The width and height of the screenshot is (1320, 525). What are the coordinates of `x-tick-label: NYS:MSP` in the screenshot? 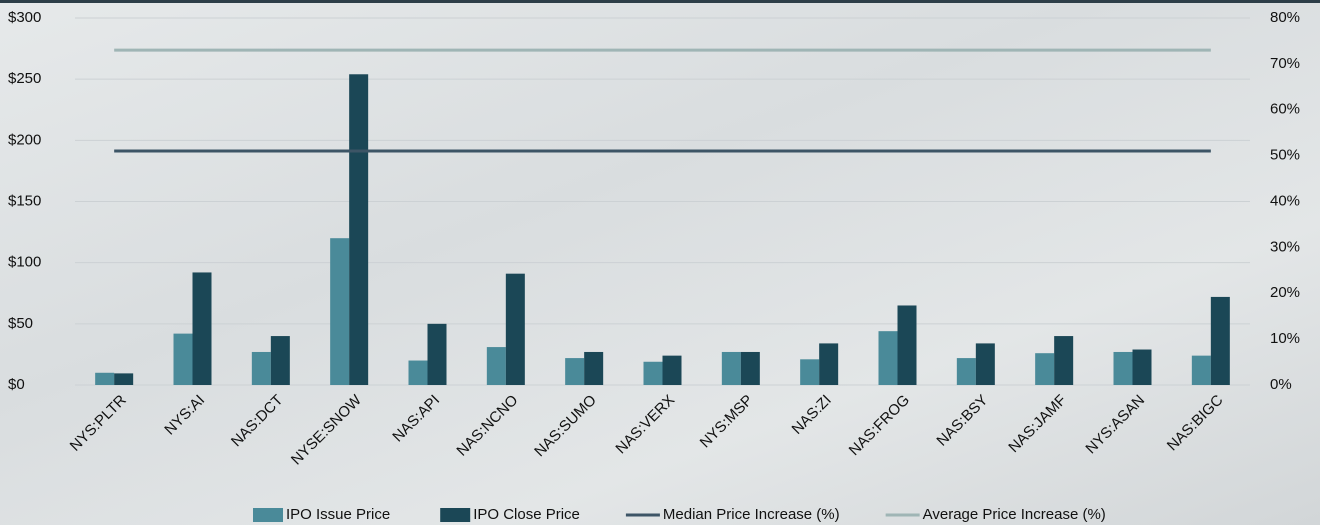 It's located at (727, 422).